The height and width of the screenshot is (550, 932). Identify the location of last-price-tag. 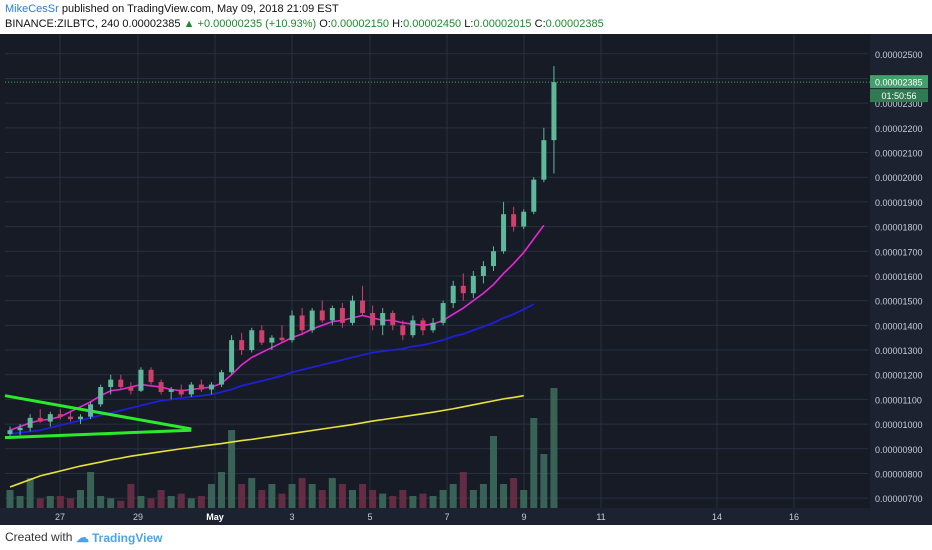
(899, 82).